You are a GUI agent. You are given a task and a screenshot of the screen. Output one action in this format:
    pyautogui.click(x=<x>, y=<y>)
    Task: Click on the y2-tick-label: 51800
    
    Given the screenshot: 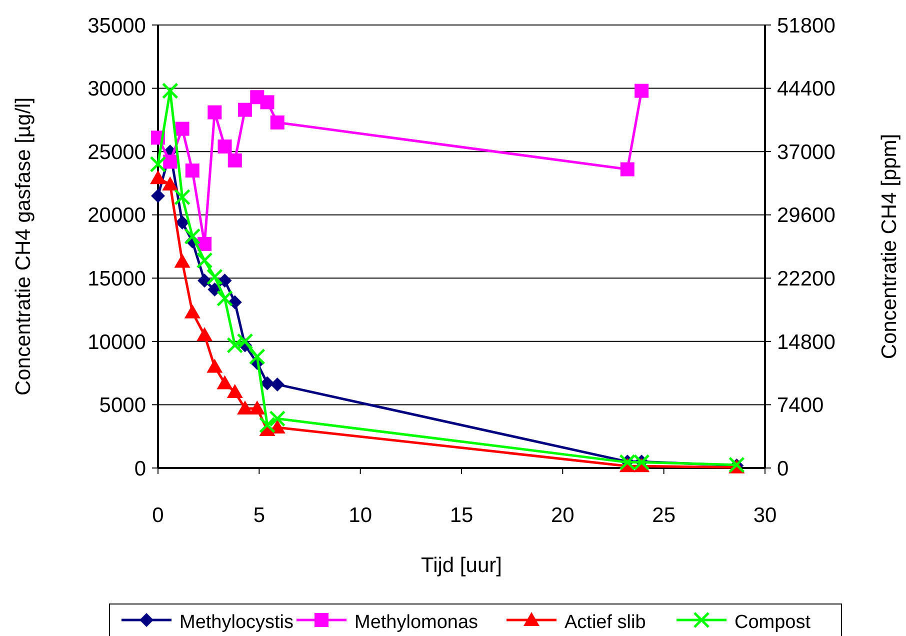 What is the action you would take?
    pyautogui.click(x=806, y=26)
    